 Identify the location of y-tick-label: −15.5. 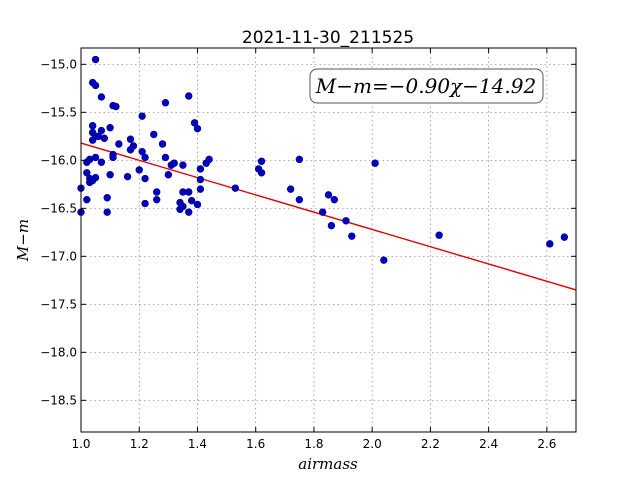
(58, 112).